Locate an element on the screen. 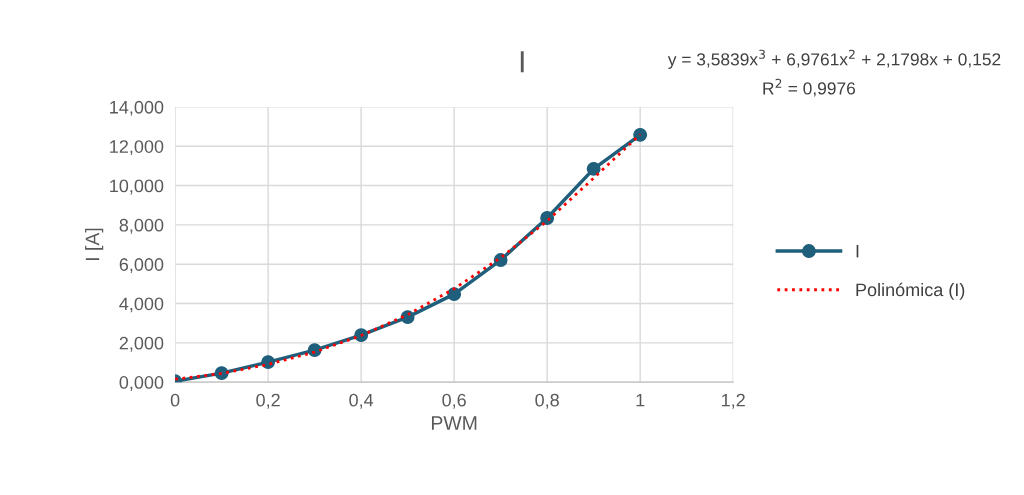 This screenshot has width=1024, height=495. legend-label: Polinómica (I) is located at coordinates (910, 291).